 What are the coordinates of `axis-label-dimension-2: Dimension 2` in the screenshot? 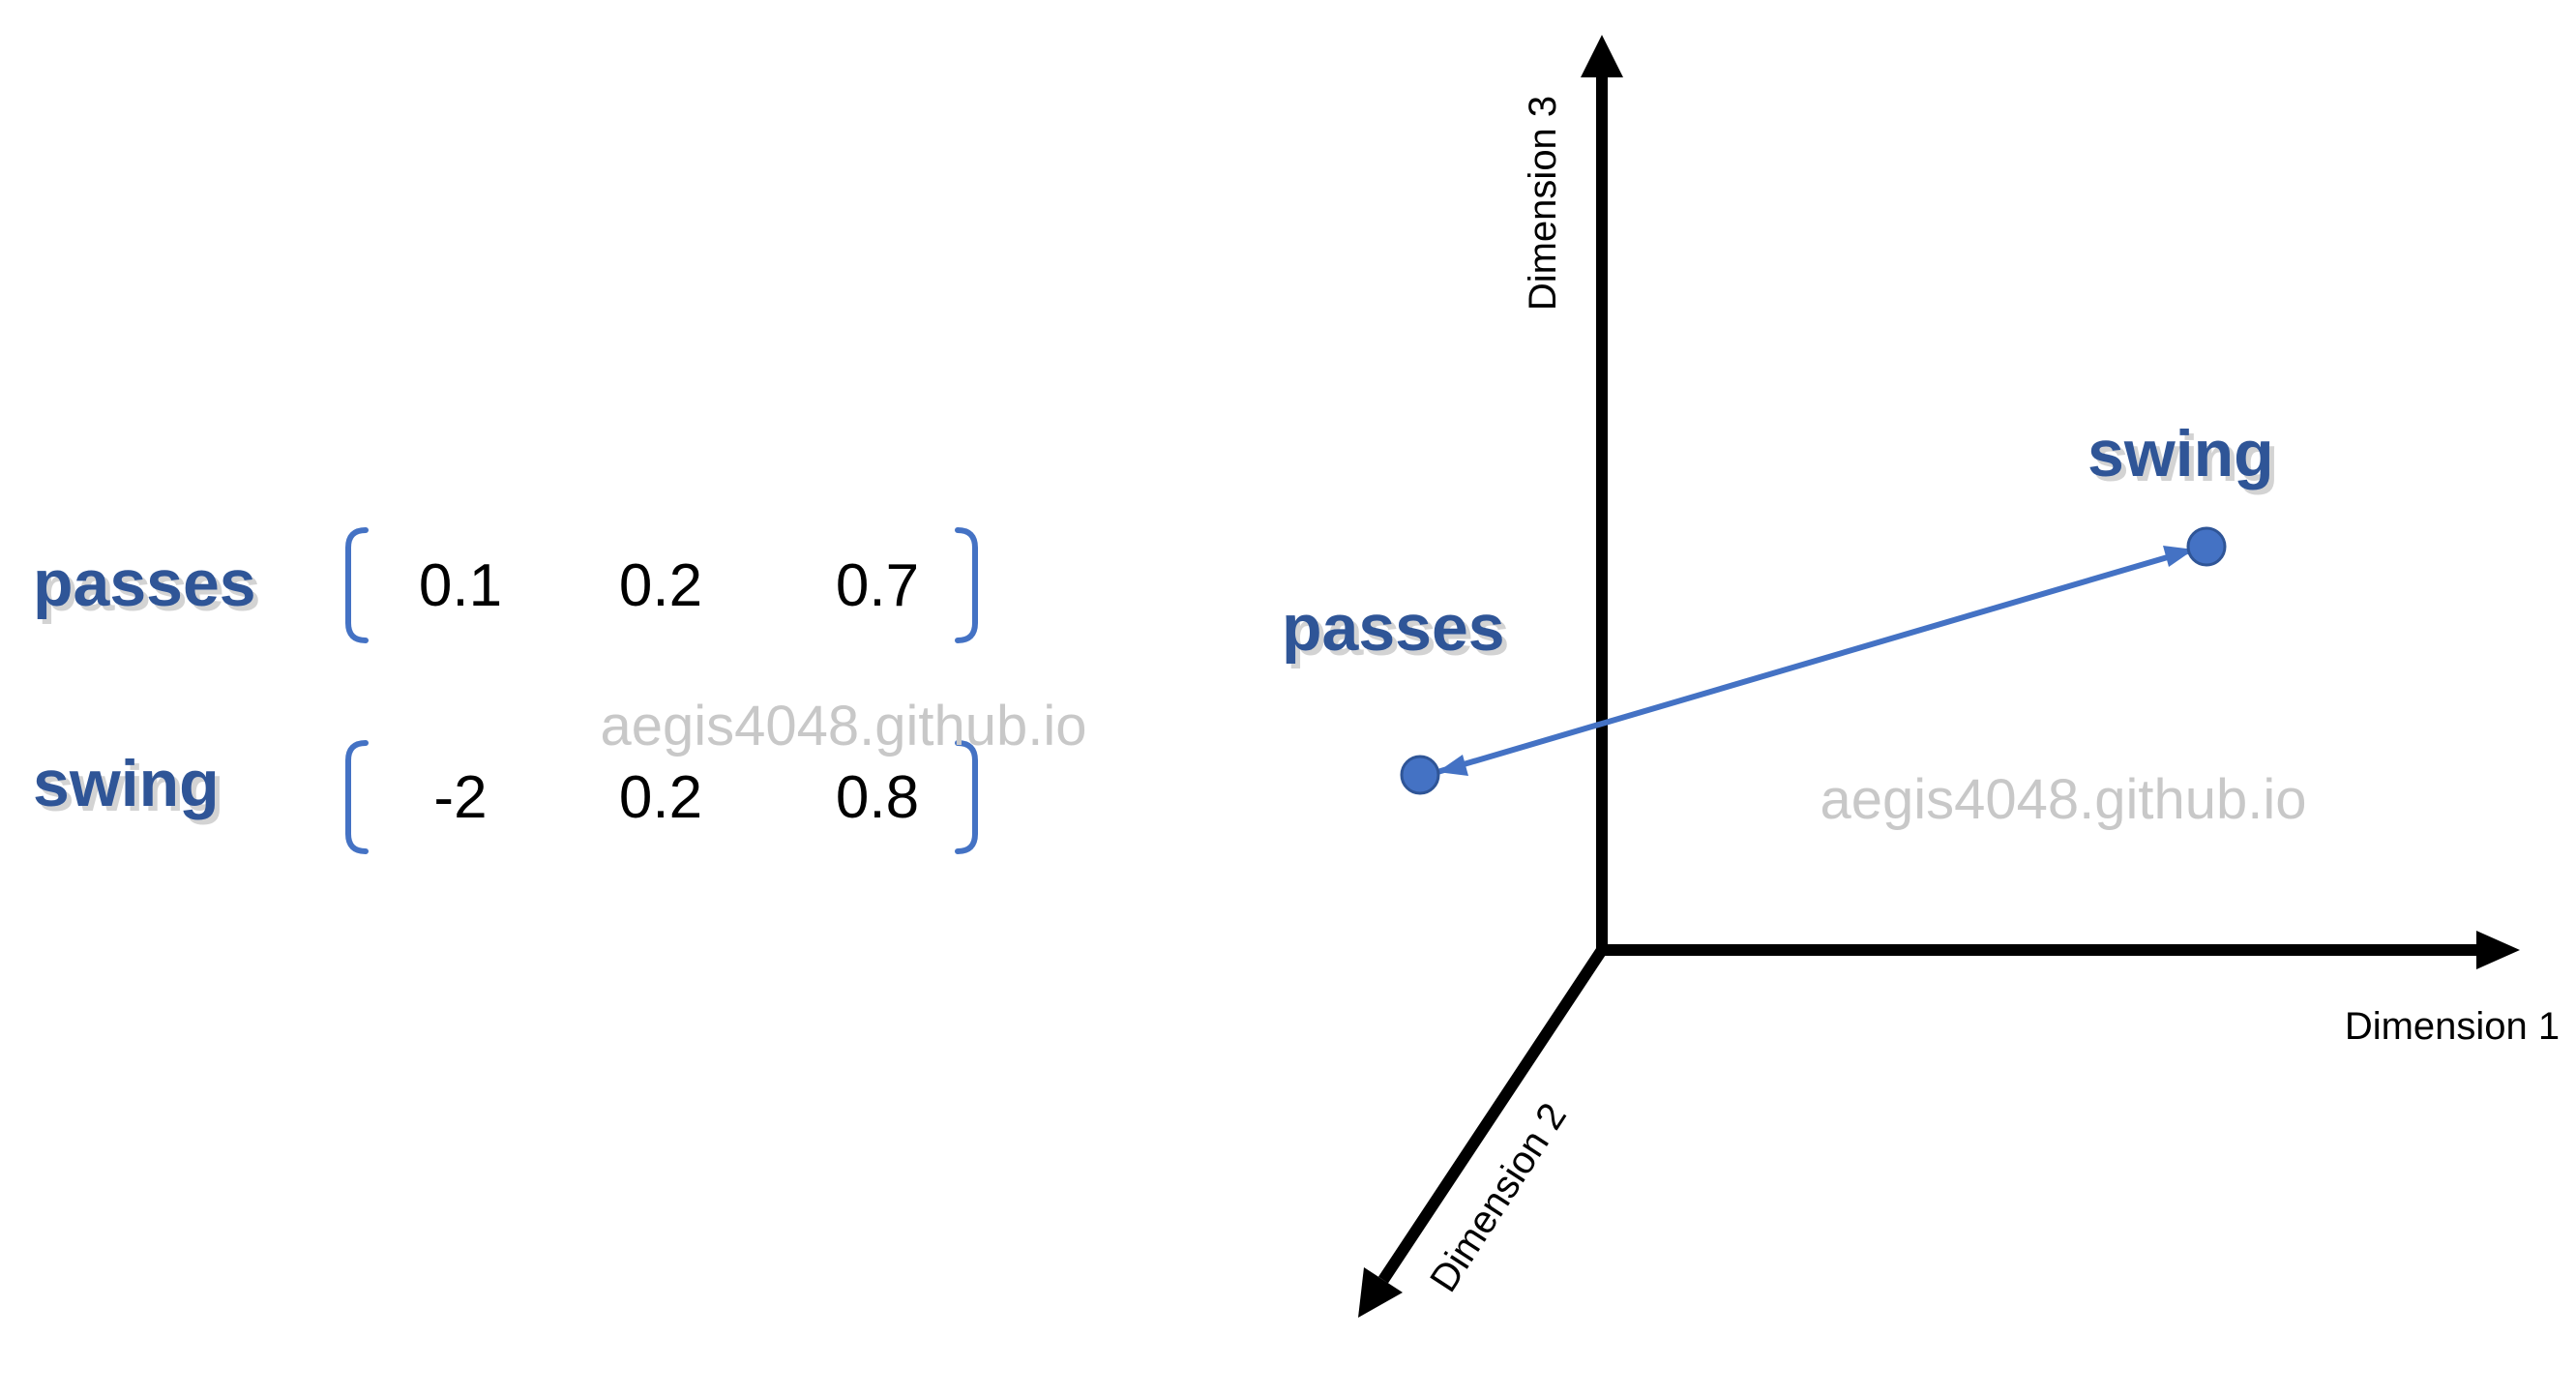 It's located at (1498, 1198).